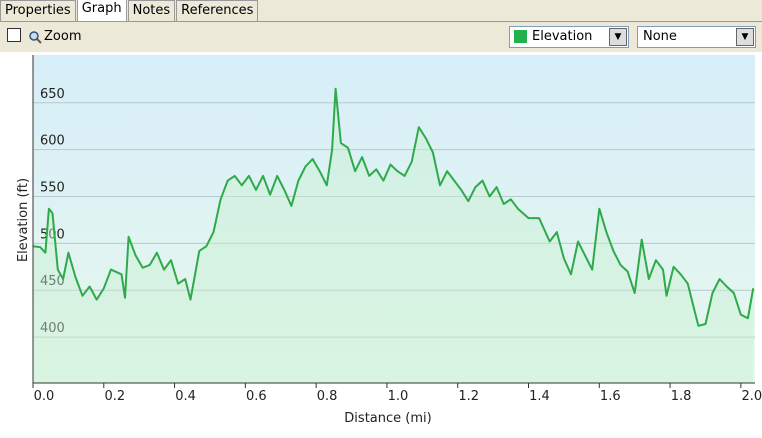  What do you see at coordinates (63, 36) in the screenshot?
I see `zoom-label: Zoom` at bounding box center [63, 36].